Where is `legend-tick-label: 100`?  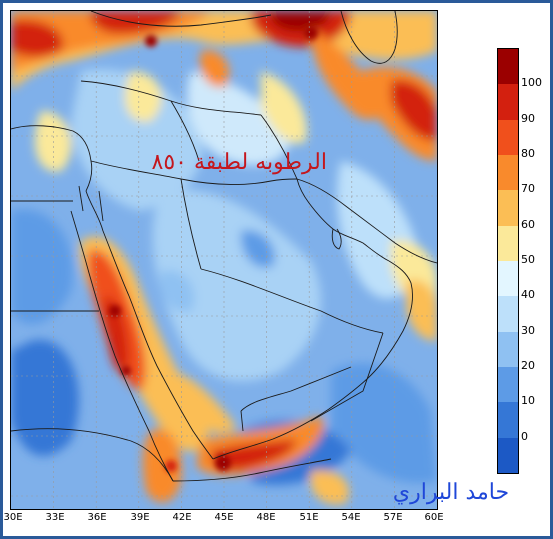
legend-tick-label: 100 is located at coordinates (531, 83).